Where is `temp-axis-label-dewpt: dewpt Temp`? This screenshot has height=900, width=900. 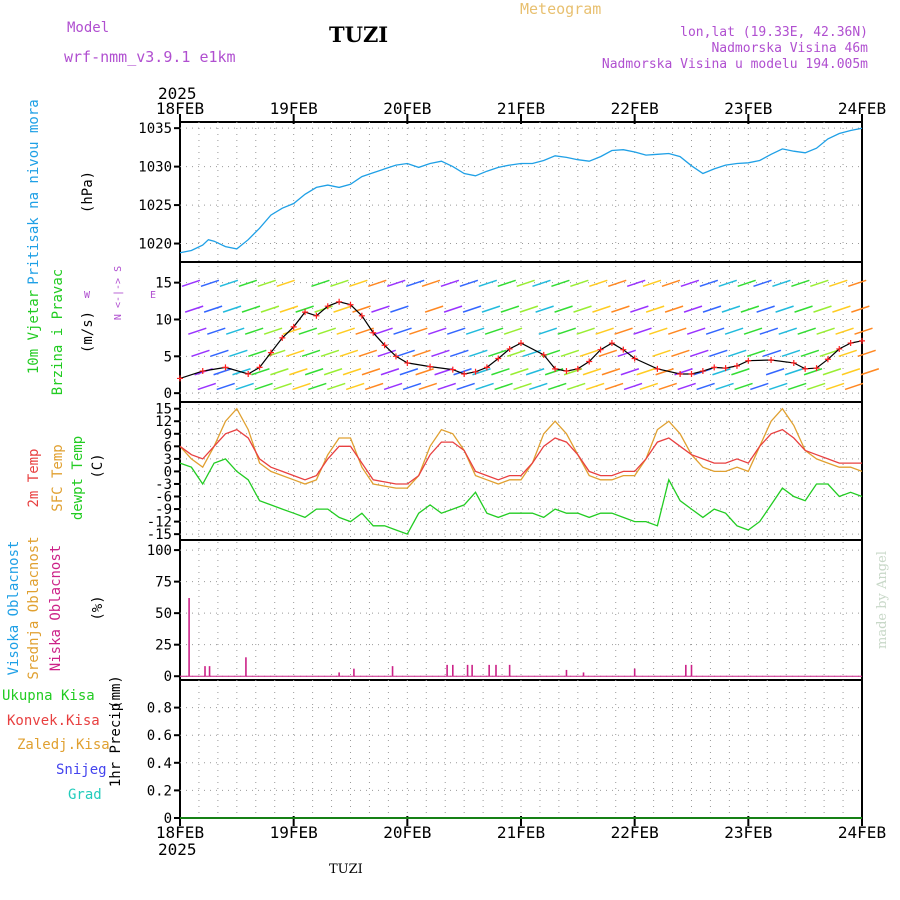
temp-axis-label-dewpt: dewpt Temp is located at coordinates (78, 478).